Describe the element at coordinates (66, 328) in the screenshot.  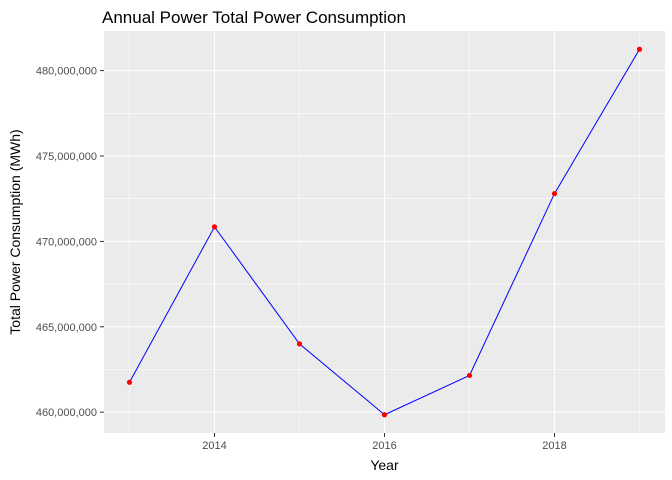
I see `y-tick-label-1: 465,000,000` at that location.